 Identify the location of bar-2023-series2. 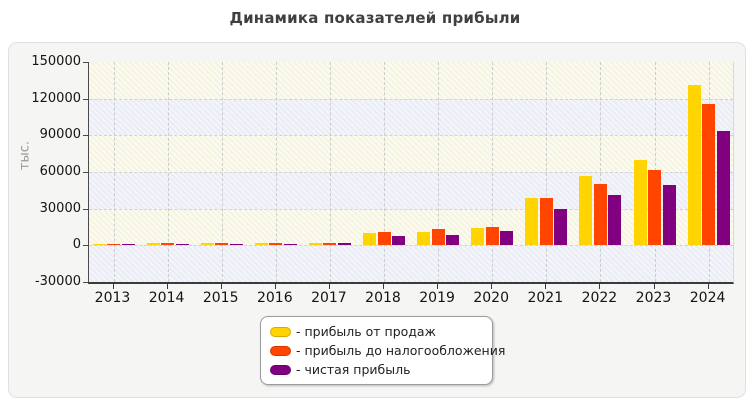
(654, 208).